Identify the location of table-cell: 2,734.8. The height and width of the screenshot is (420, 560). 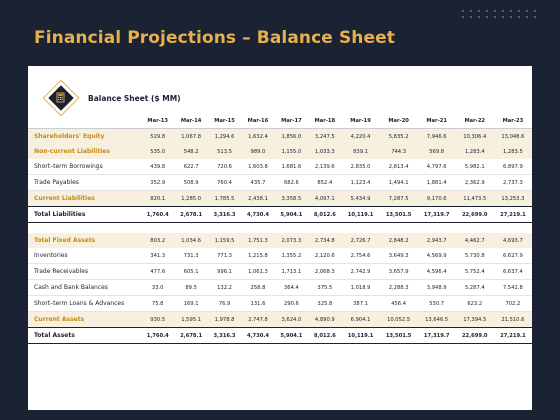
(325, 240).